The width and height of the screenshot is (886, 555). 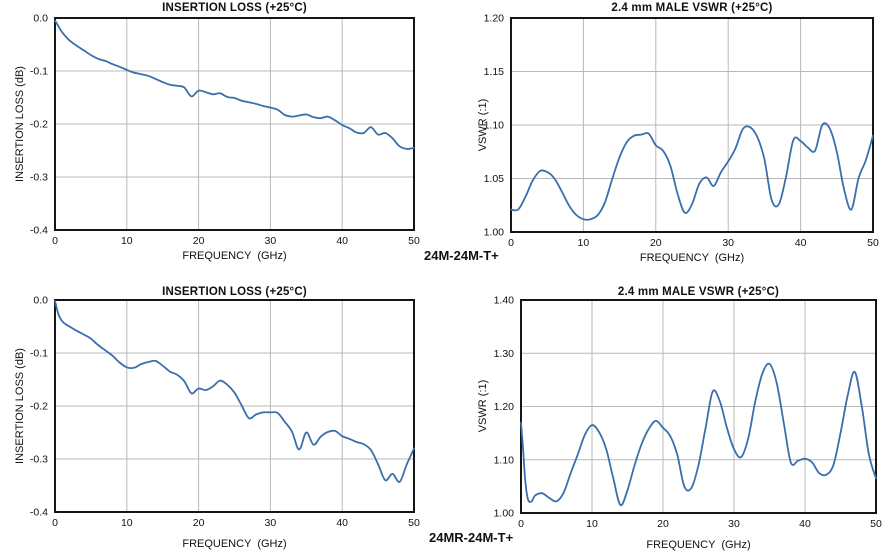 I want to click on svg-text: 1.05, so click(x=494, y=179).